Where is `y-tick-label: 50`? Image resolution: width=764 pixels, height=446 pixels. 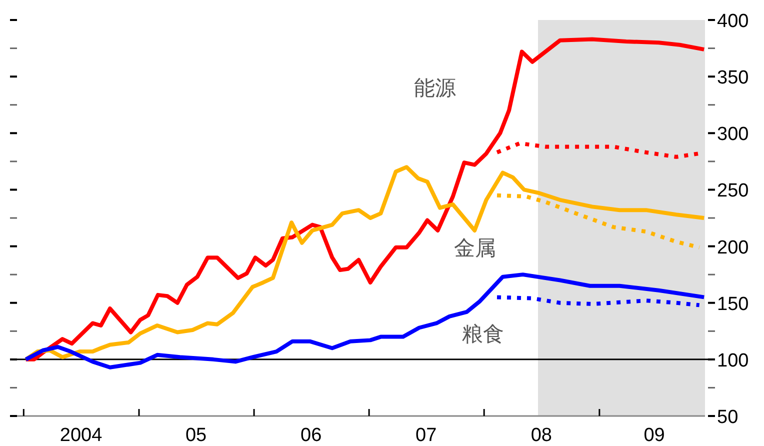 y-tick-label: 50 is located at coordinates (727, 417).